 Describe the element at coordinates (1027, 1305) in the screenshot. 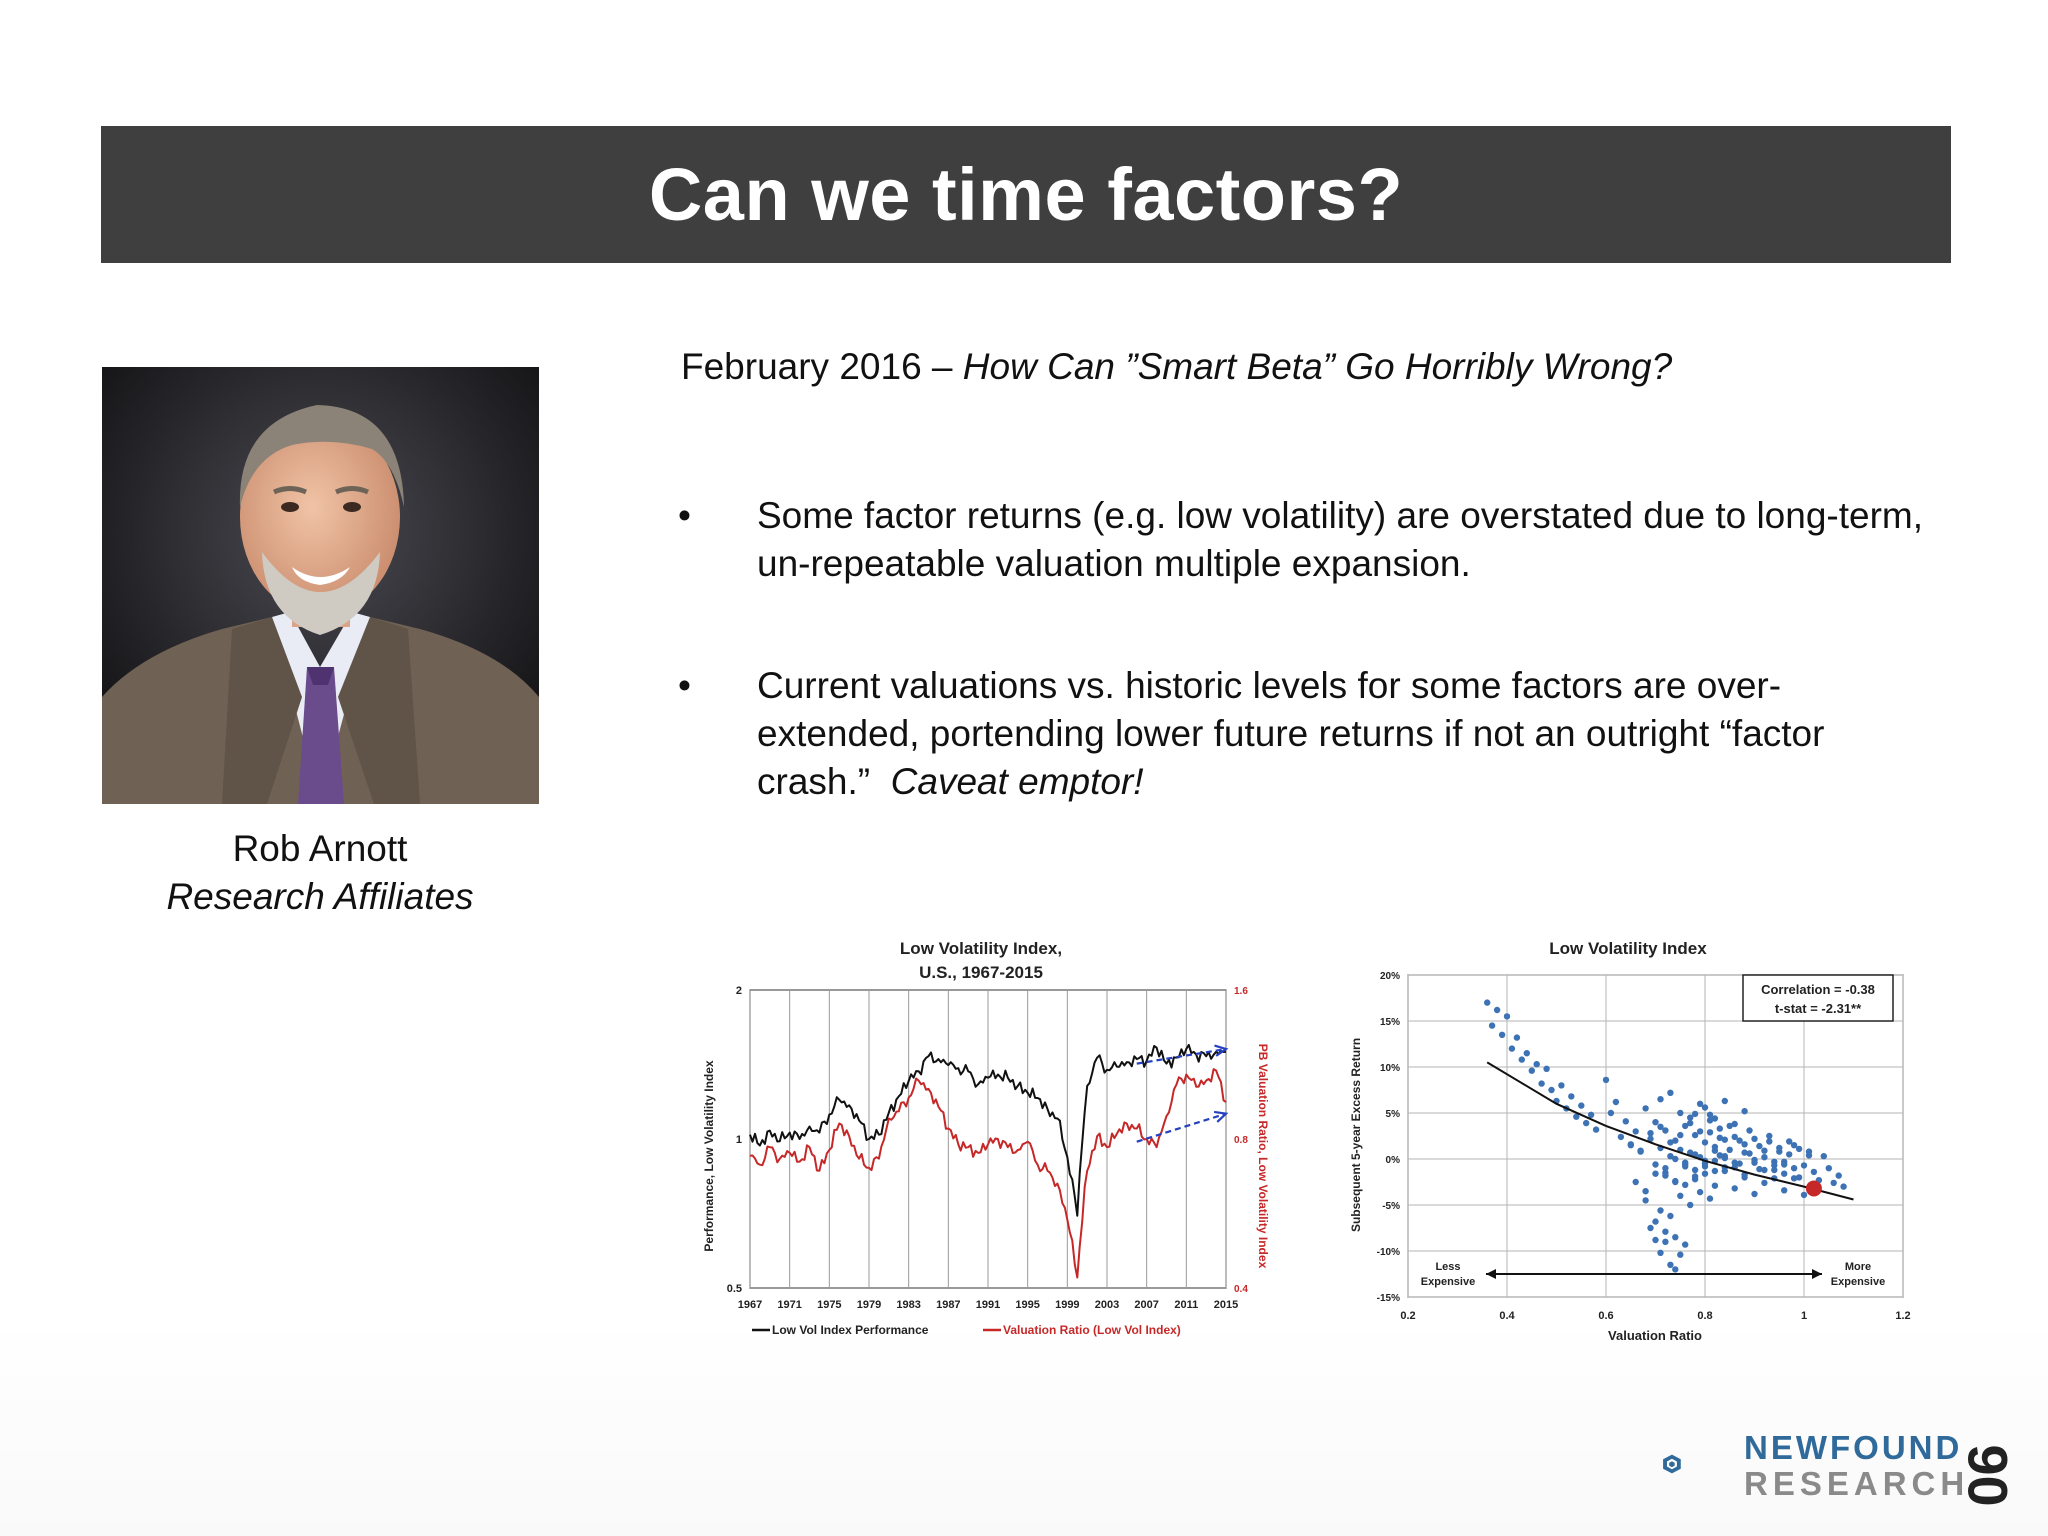

I see `x-tick-label: 1995` at that location.